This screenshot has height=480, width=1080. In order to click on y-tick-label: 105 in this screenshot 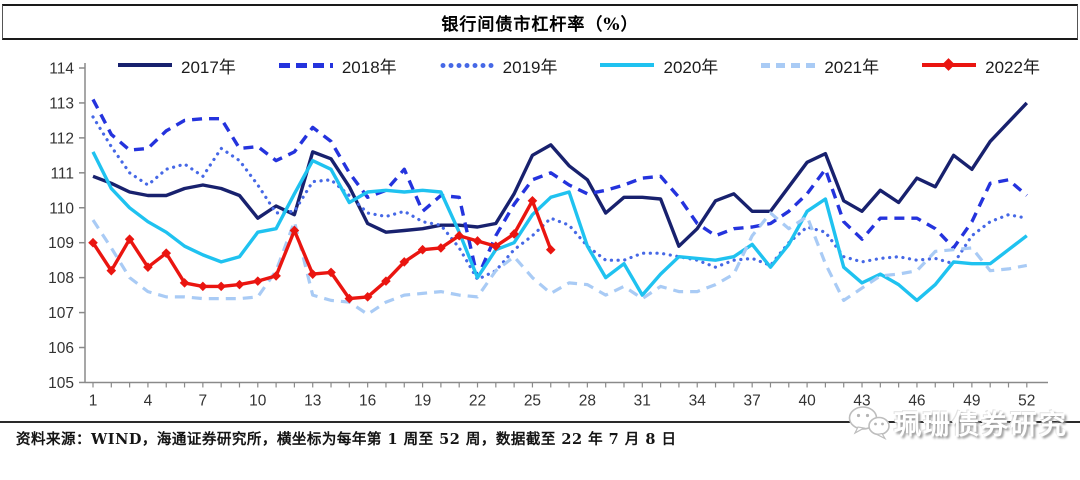, I will do `click(61, 383)`.